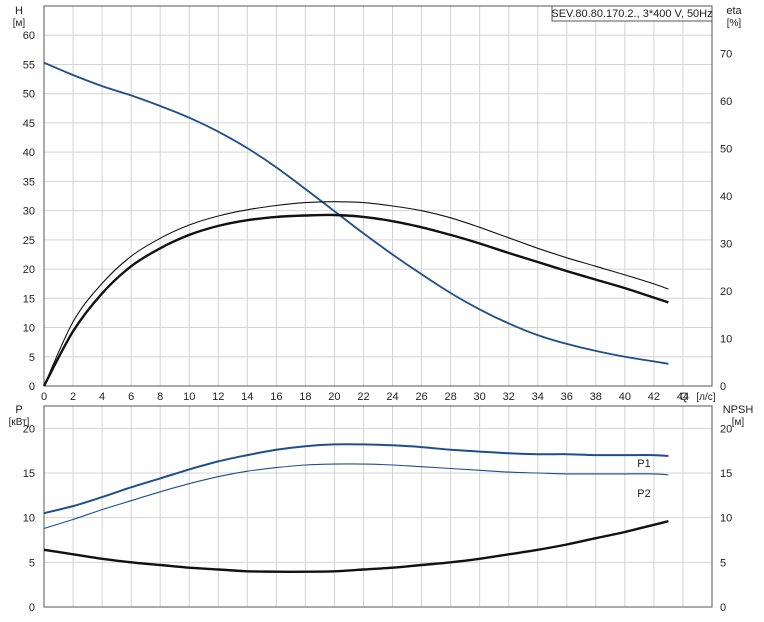 The height and width of the screenshot is (622, 764). What do you see at coordinates (726, 474) in the screenshot?
I see `npsh-tick-label: 15` at bounding box center [726, 474].